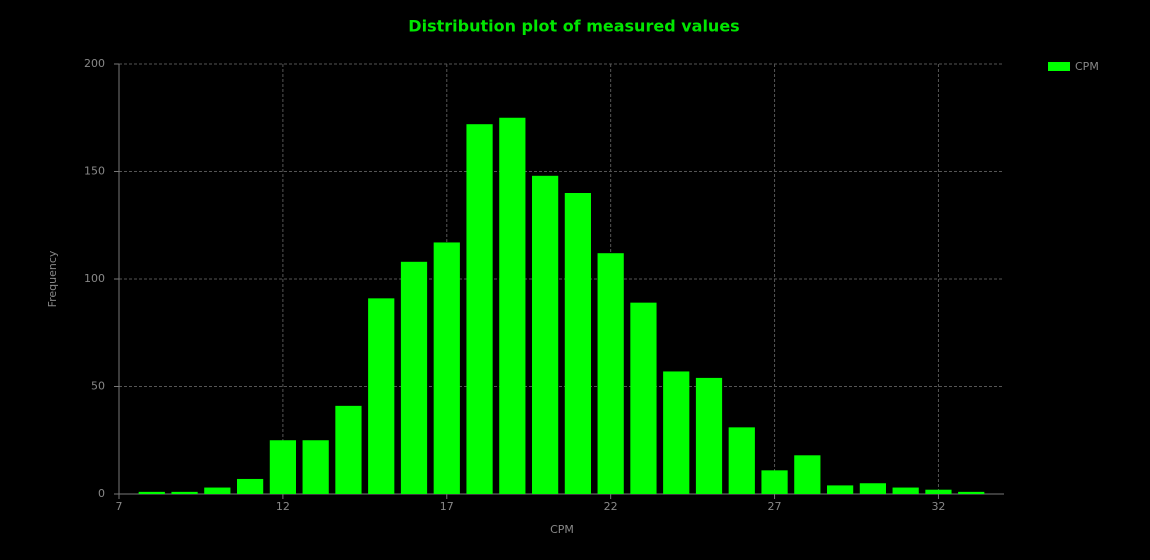  What do you see at coordinates (98, 386) in the screenshot?
I see `y-tick-label: 50` at bounding box center [98, 386].